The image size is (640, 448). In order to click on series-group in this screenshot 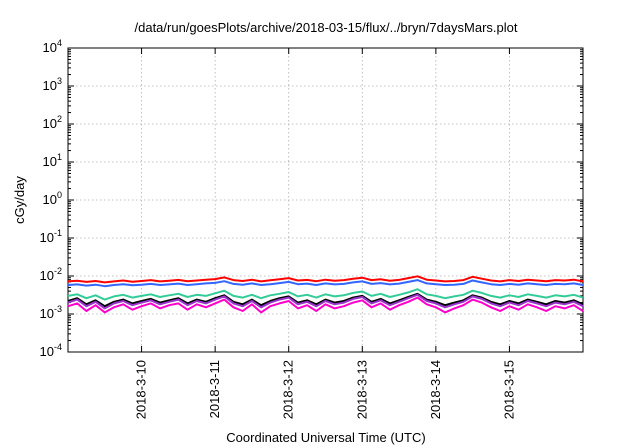, I will do `click(325, 294)`.